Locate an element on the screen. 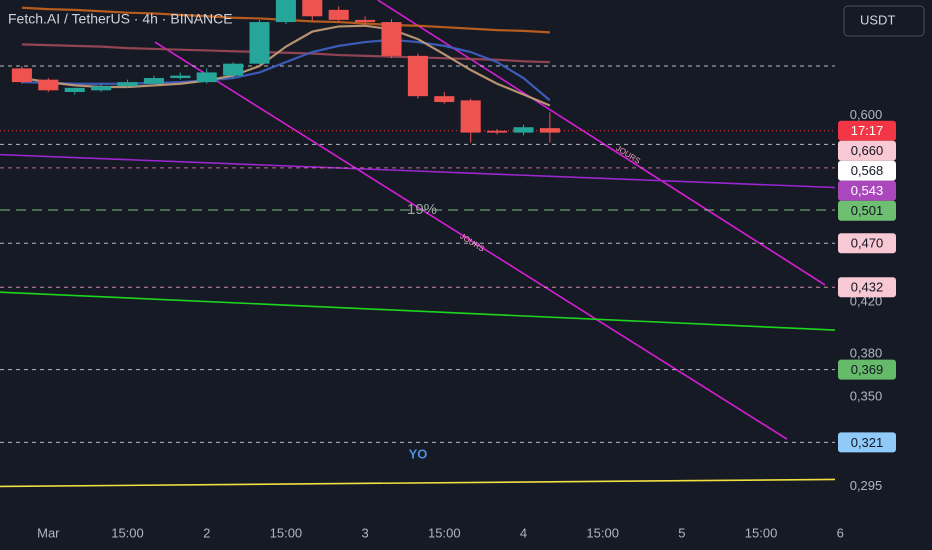  currency-button: USDT is located at coordinates (884, 21).